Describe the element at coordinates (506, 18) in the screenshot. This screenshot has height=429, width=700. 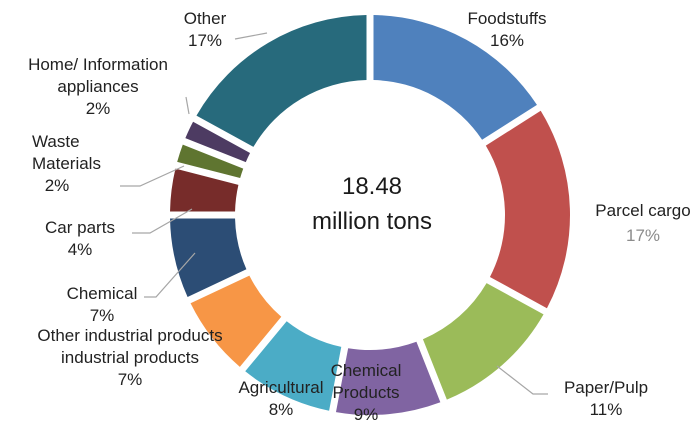
I see `slice-name: Foodstuffs` at that location.